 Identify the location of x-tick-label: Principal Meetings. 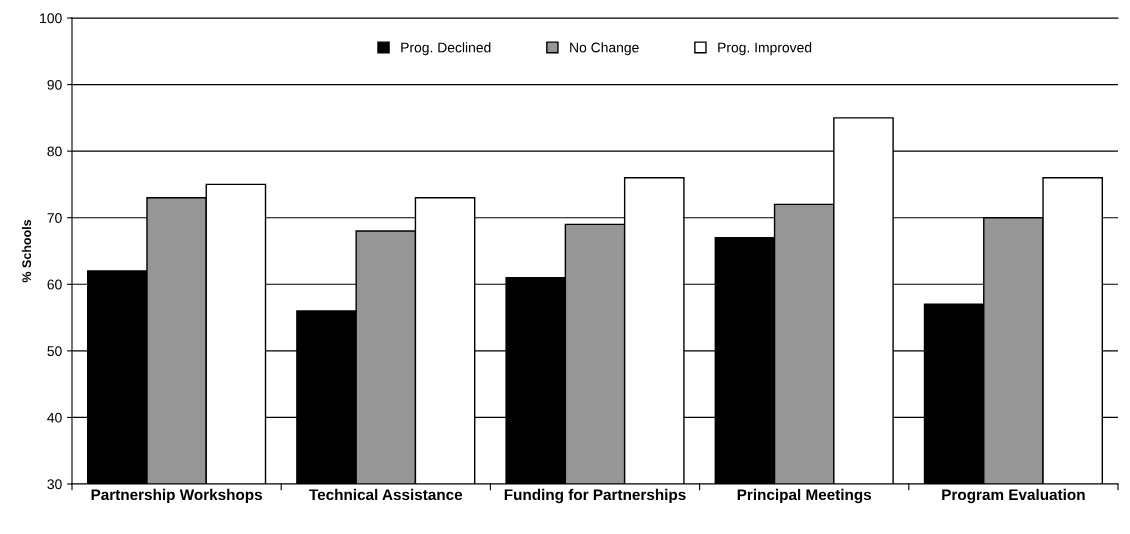
(804, 496).